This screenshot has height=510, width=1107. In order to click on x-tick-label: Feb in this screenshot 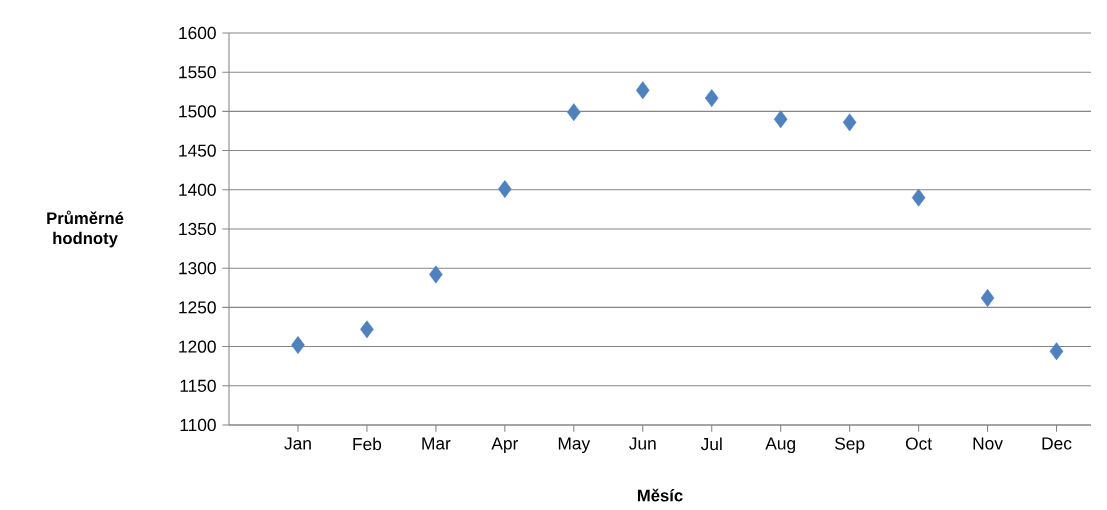, I will do `click(367, 444)`.